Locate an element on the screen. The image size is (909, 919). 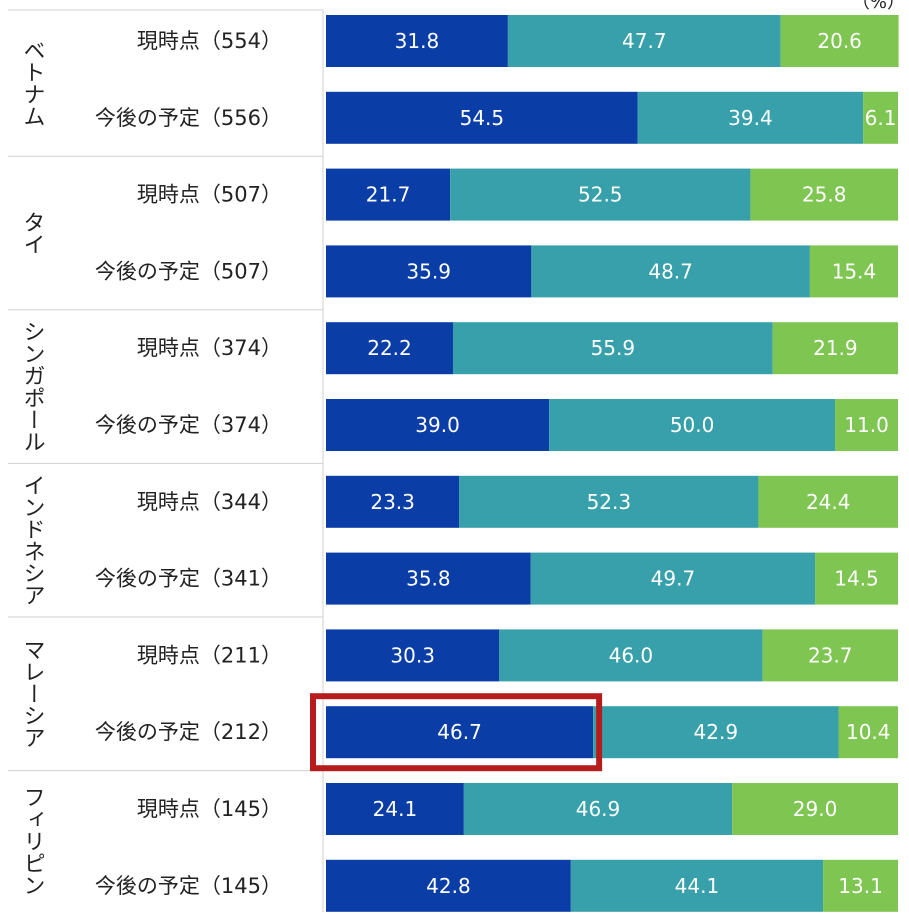
data-label: 6.1 is located at coordinates (881, 118).